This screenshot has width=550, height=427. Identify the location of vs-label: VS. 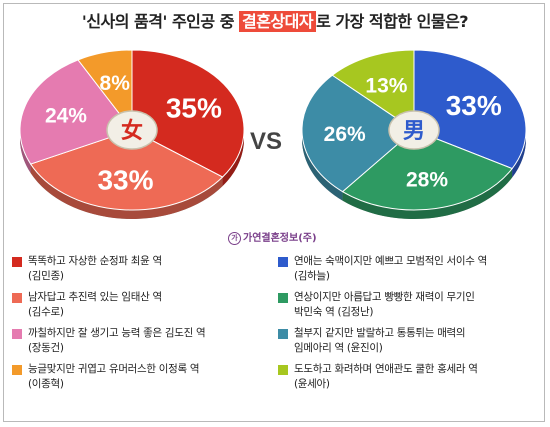
(266, 141).